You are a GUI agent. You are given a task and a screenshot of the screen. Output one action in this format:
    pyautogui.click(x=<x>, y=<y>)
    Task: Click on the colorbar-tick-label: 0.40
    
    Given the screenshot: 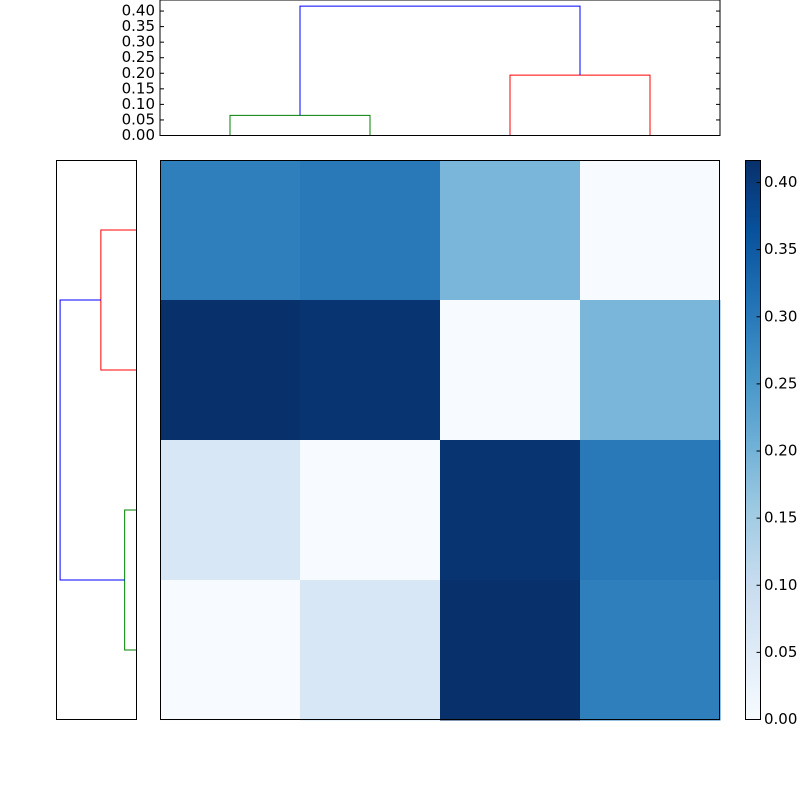 What is the action you would take?
    pyautogui.click(x=780, y=182)
    